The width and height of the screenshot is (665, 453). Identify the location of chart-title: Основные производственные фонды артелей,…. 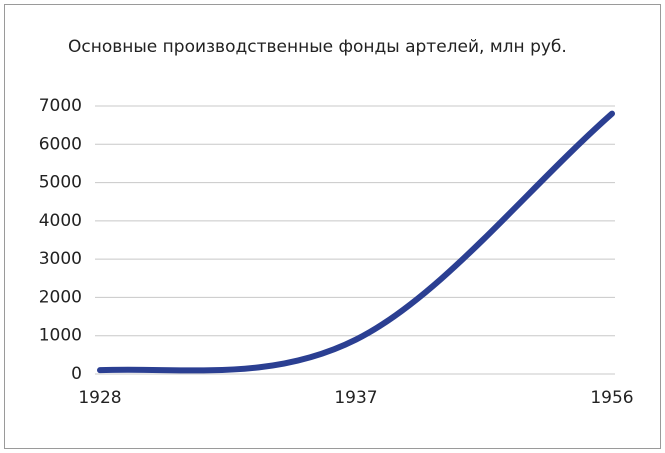
(317, 47).